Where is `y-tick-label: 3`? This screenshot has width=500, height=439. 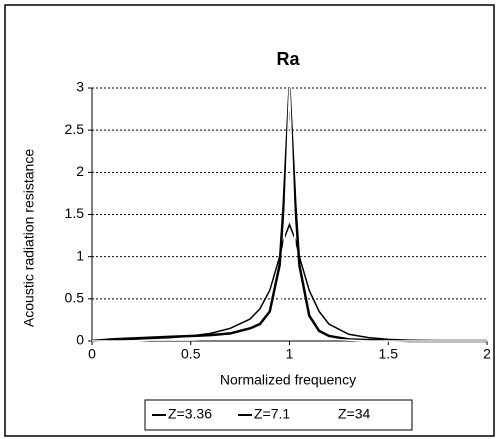
y-tick-label: 3 is located at coordinates (80, 87).